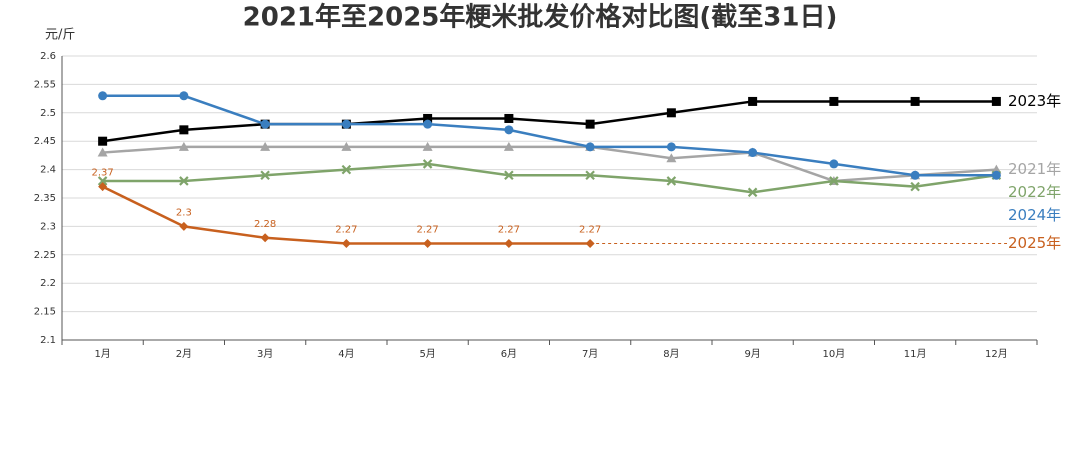  I want to click on x-tick-label: 5月, so click(427, 354).